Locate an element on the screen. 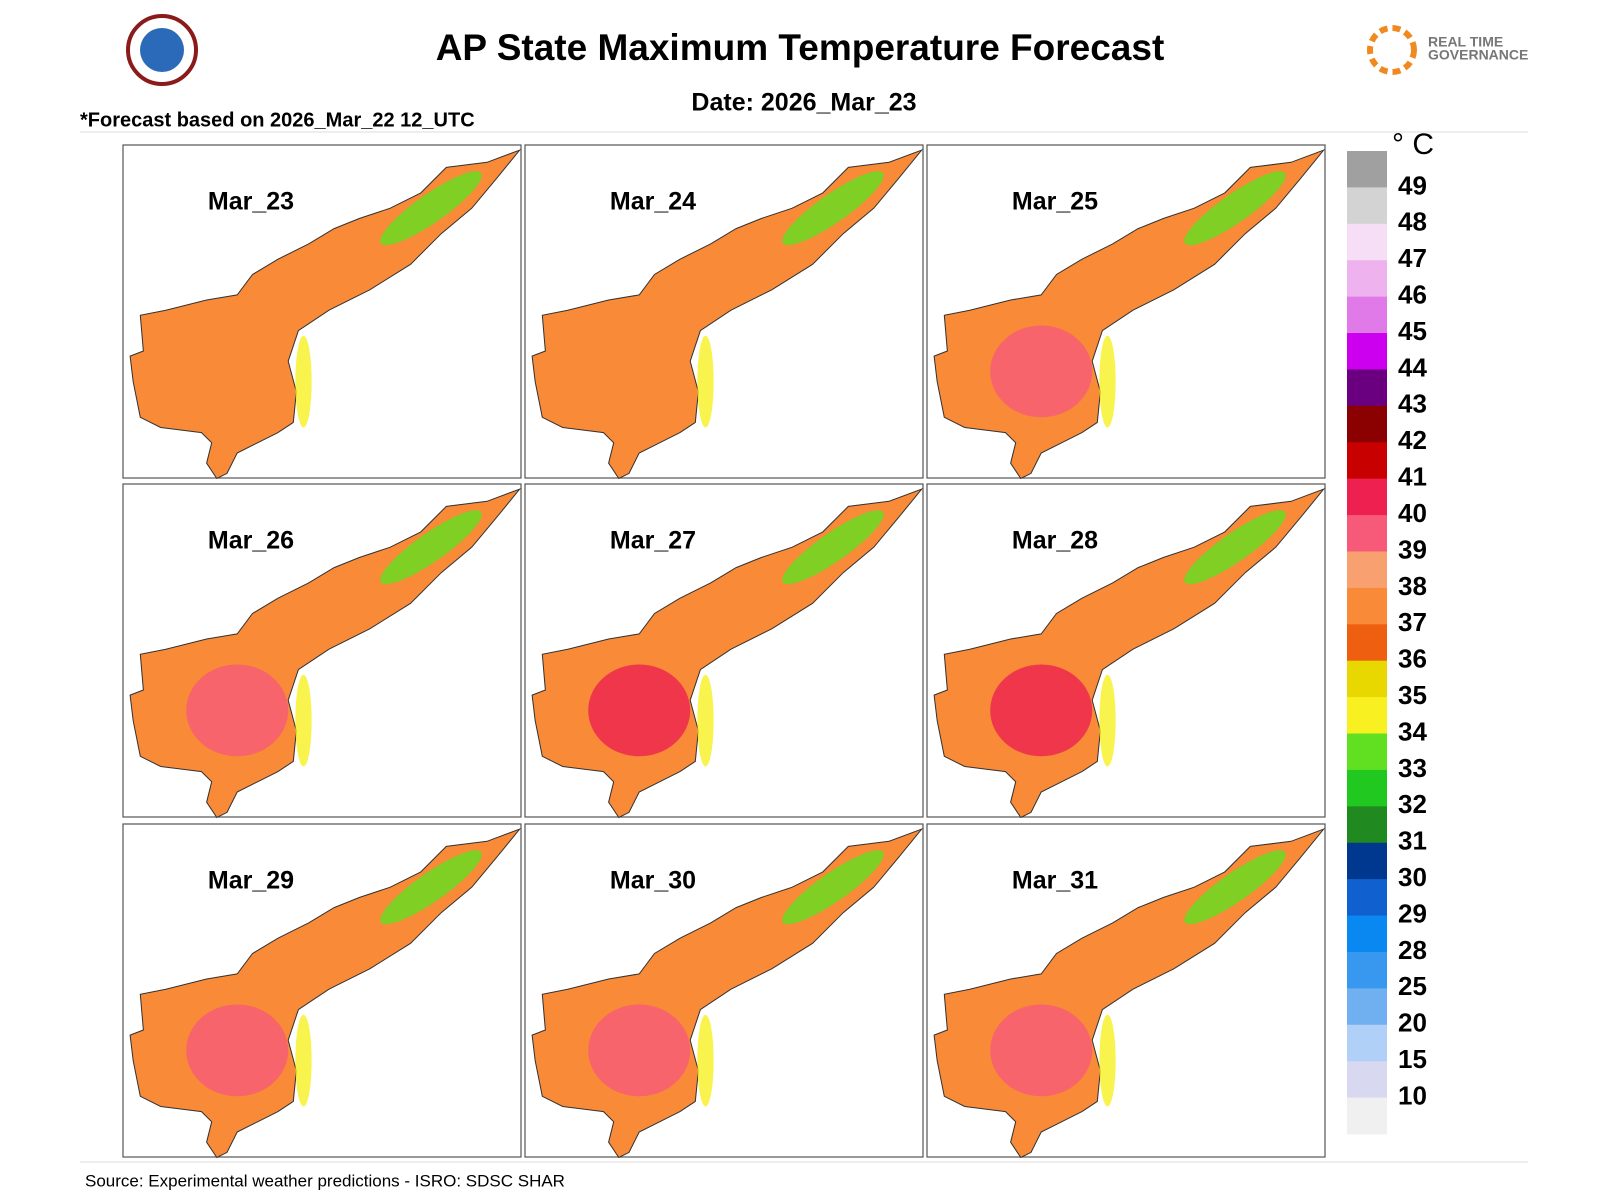 The image size is (1600, 1200). legend-label: 48 is located at coordinates (1412, 222).